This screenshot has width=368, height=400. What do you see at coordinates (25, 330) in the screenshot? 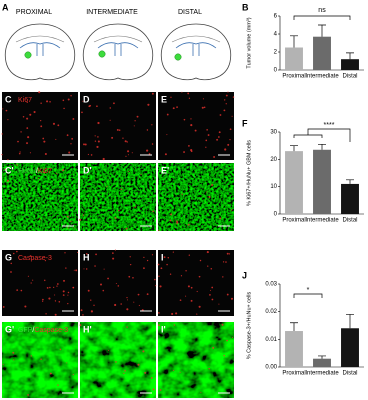
I see `stain-text: GFP` at bounding box center [25, 330].